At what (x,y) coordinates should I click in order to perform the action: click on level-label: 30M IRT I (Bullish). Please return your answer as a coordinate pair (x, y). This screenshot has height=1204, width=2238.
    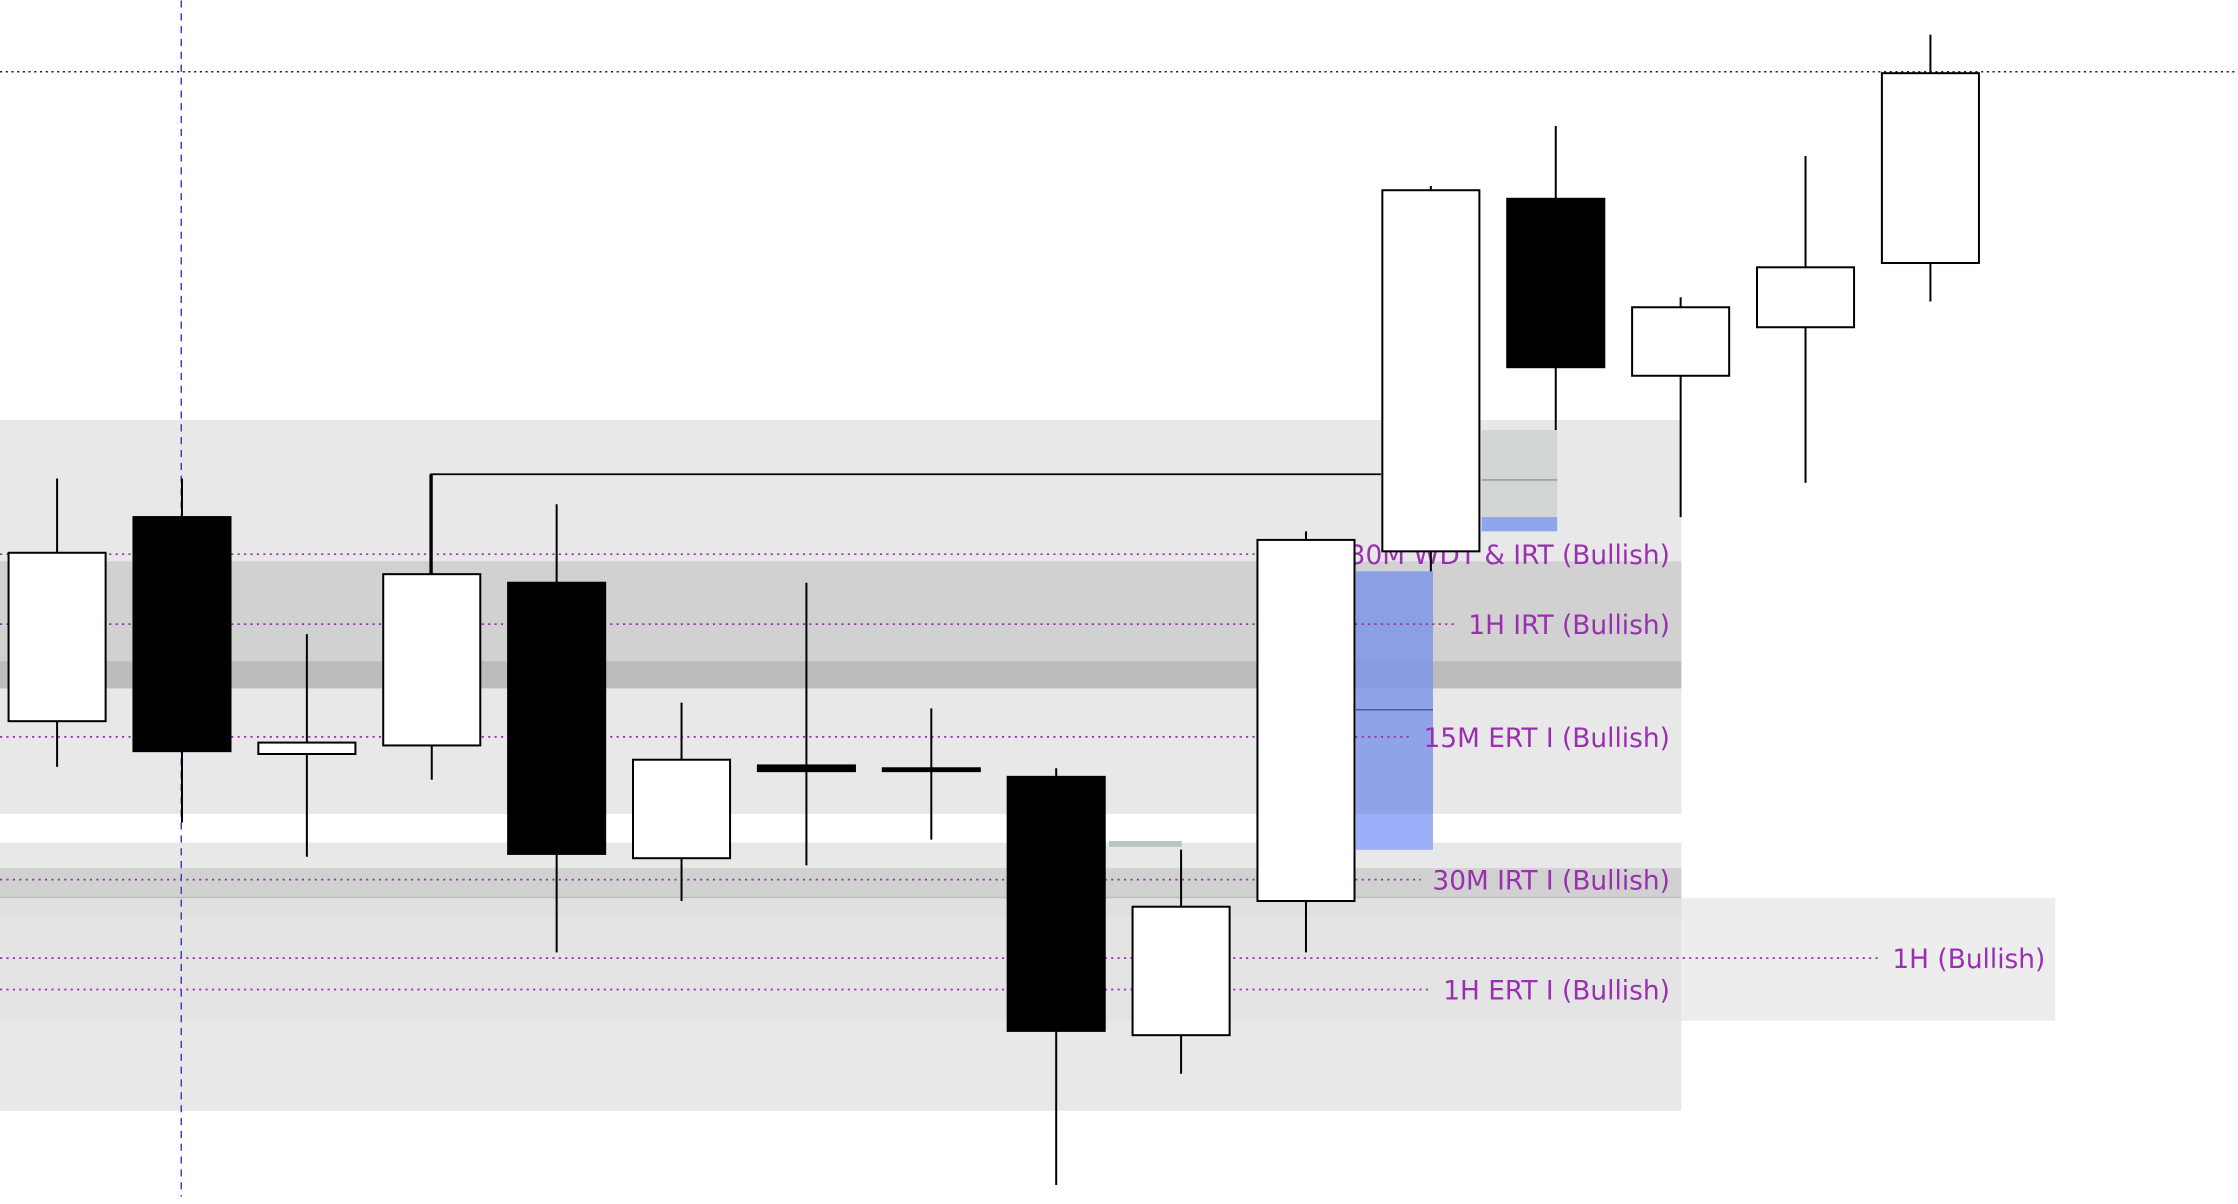
    Looking at the image, I should click on (1551, 881).